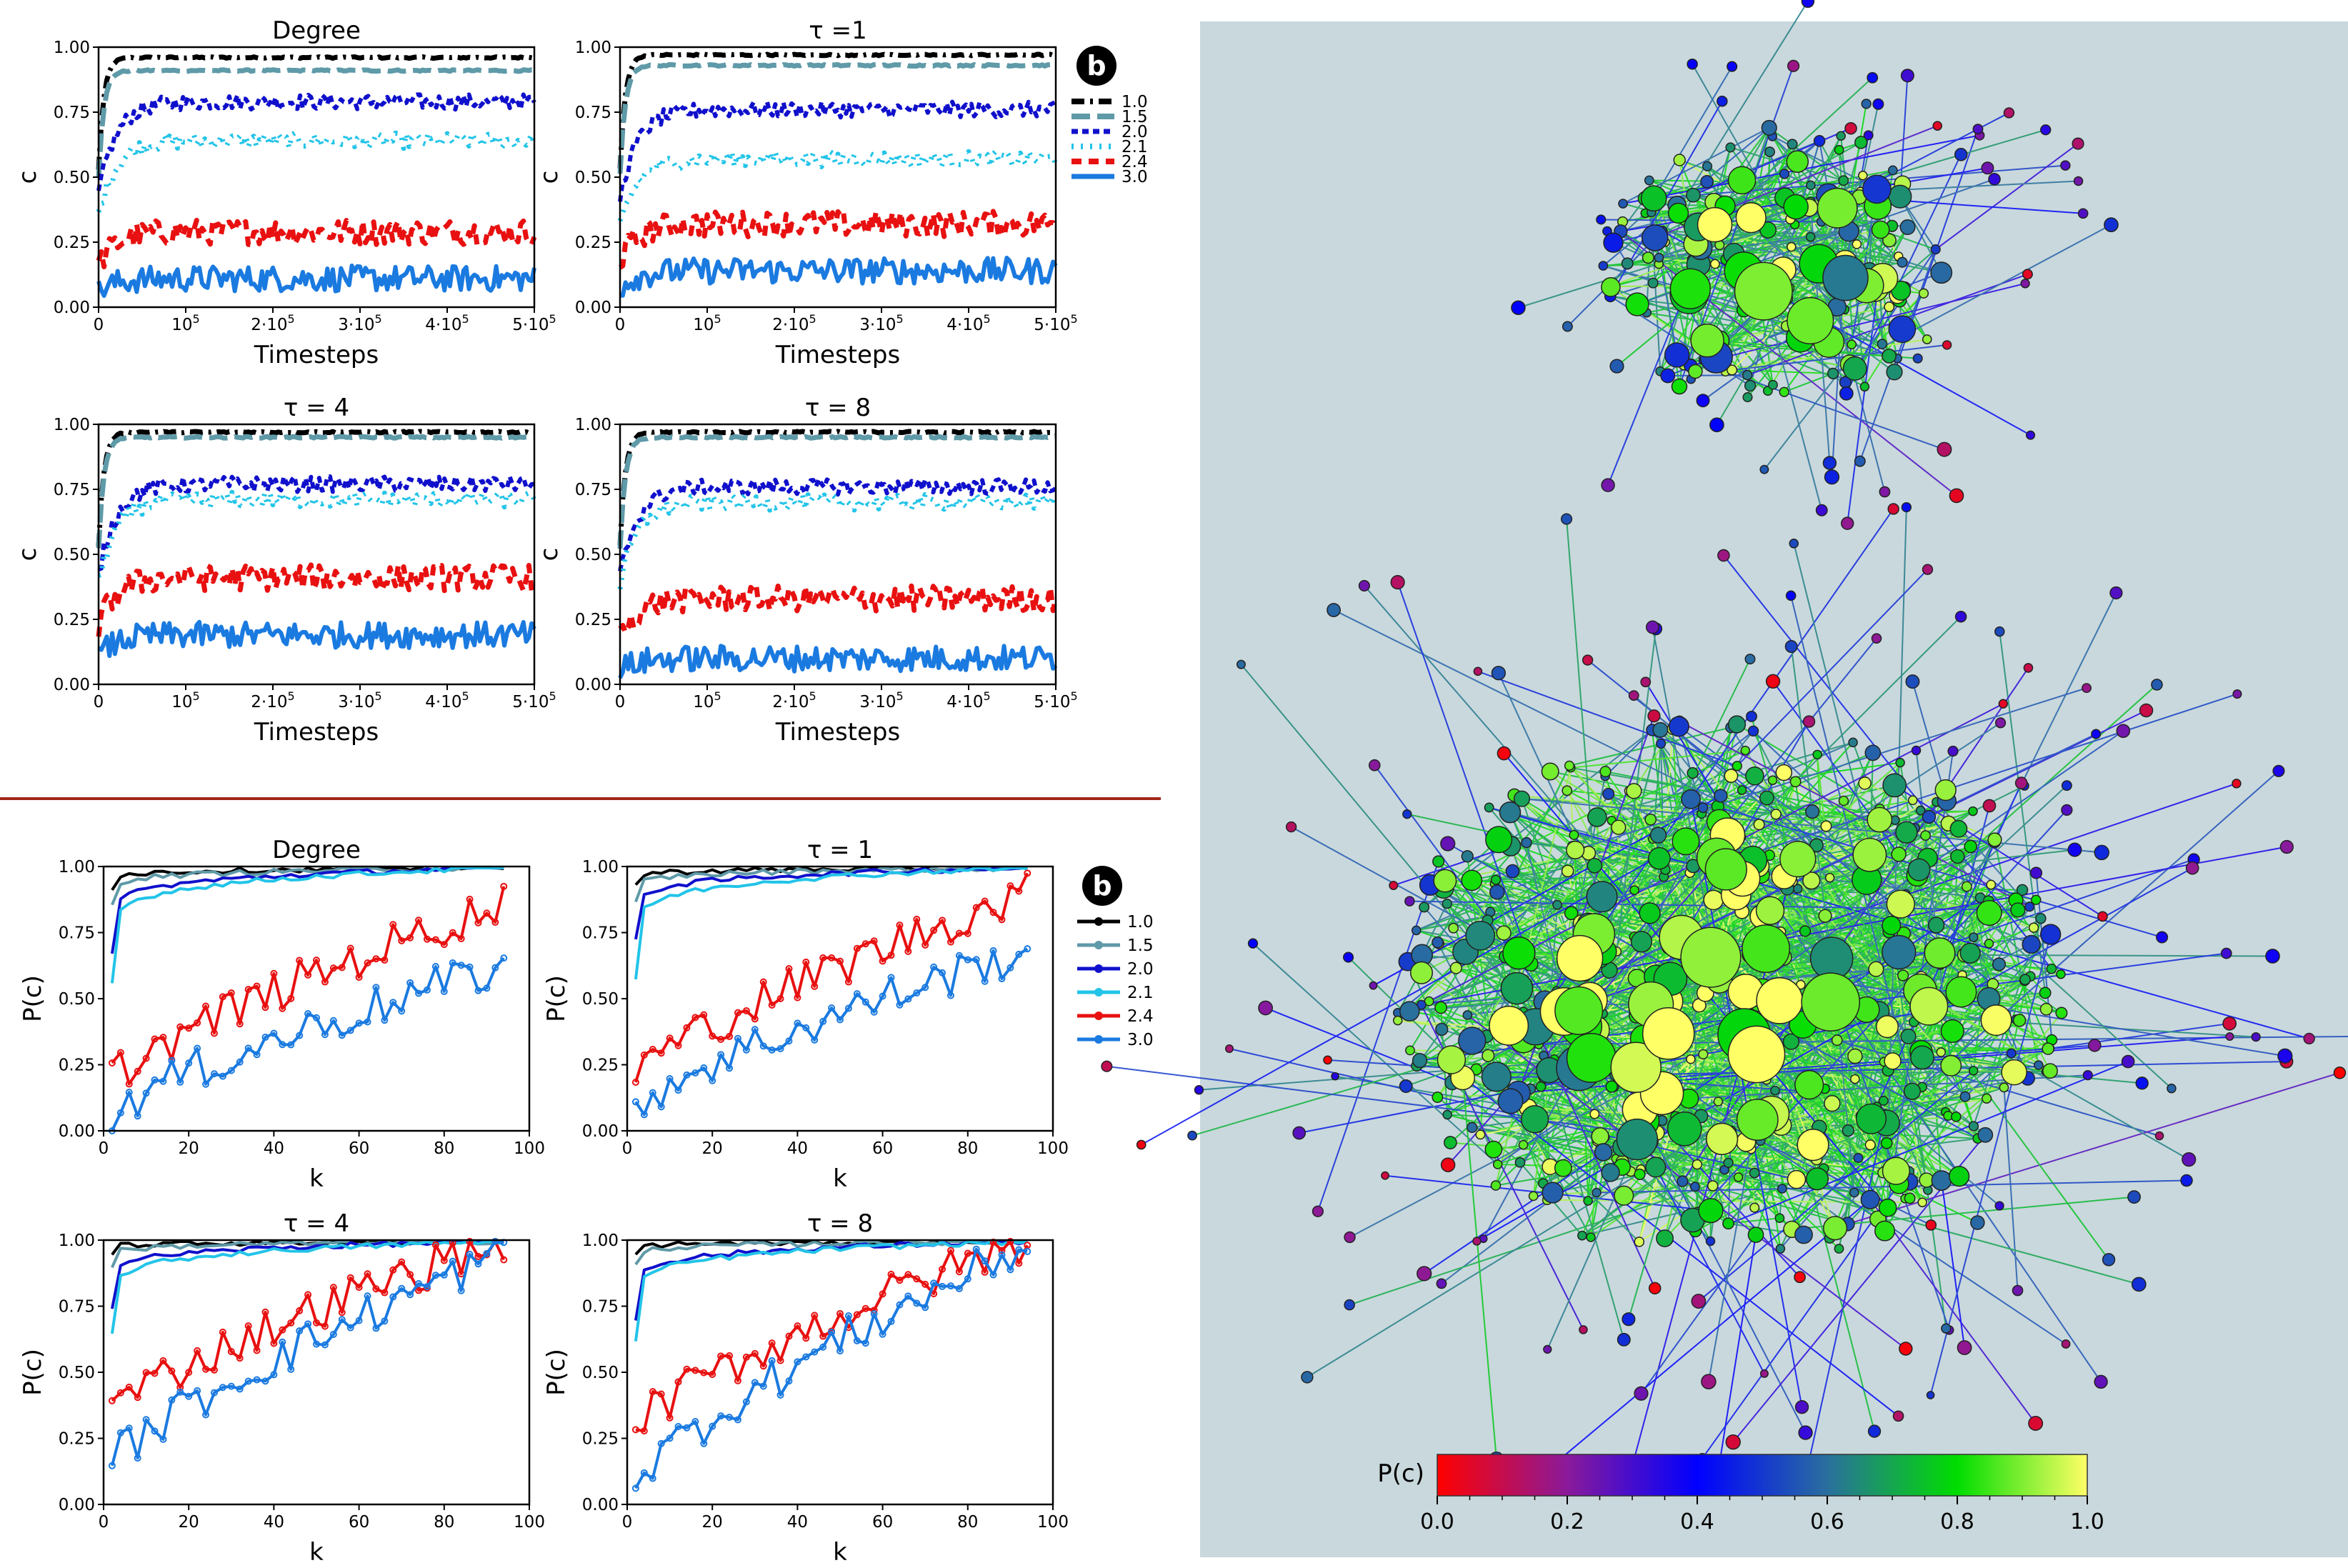 This screenshot has width=2348, height=1568. I want to click on point-2.4-8, so click(704, 1373).